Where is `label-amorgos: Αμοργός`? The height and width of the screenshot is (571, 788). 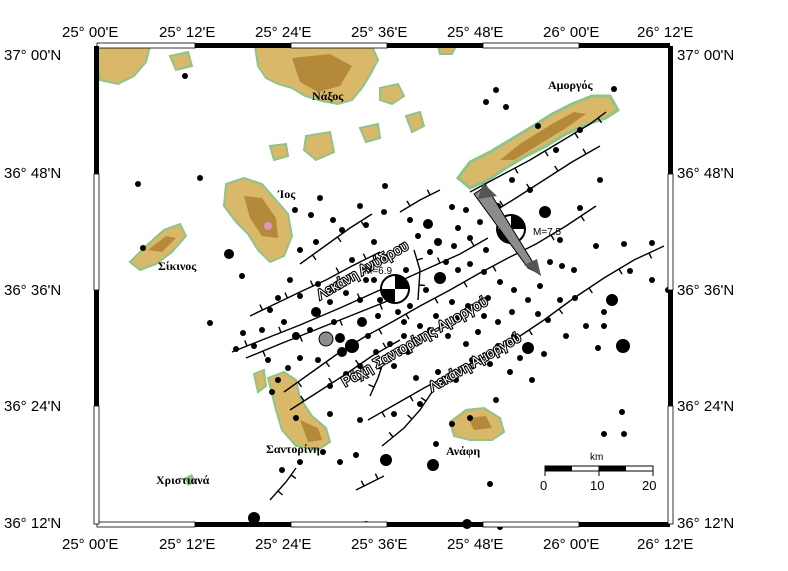 label-amorgos: Αμοργός is located at coordinates (571, 85).